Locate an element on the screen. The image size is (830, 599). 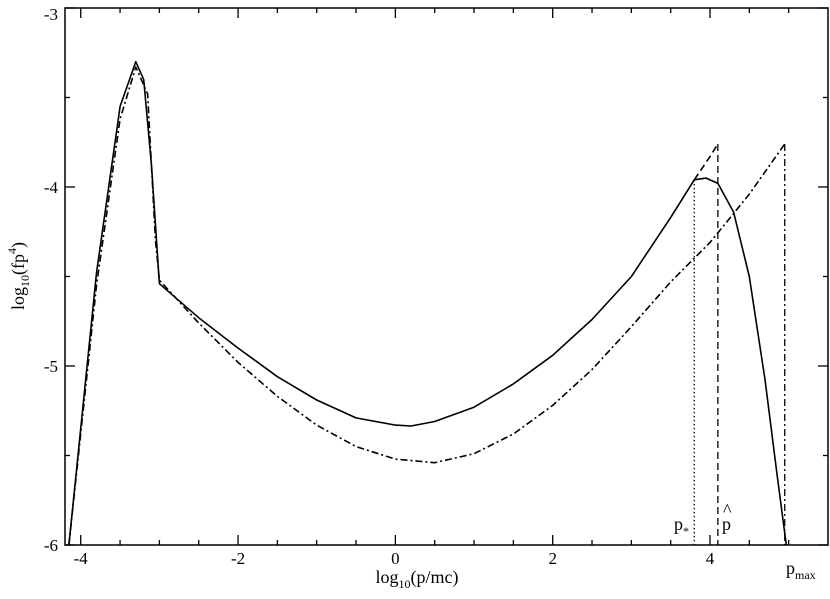
series-line-dashed is located at coordinates (706, 162).